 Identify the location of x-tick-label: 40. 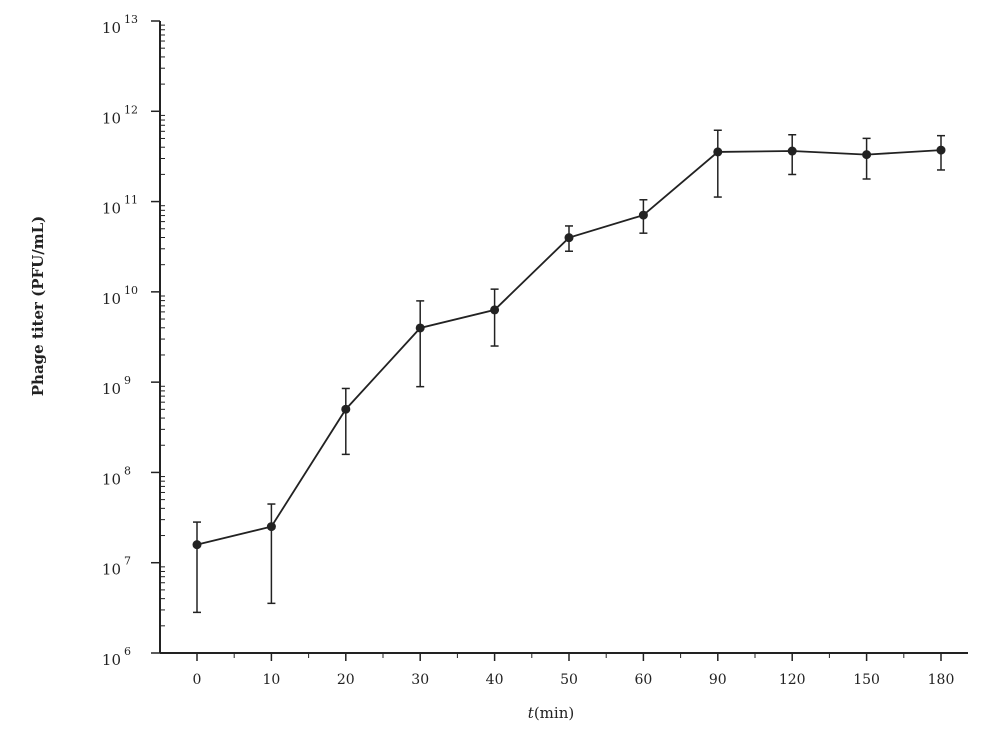
(495, 680).